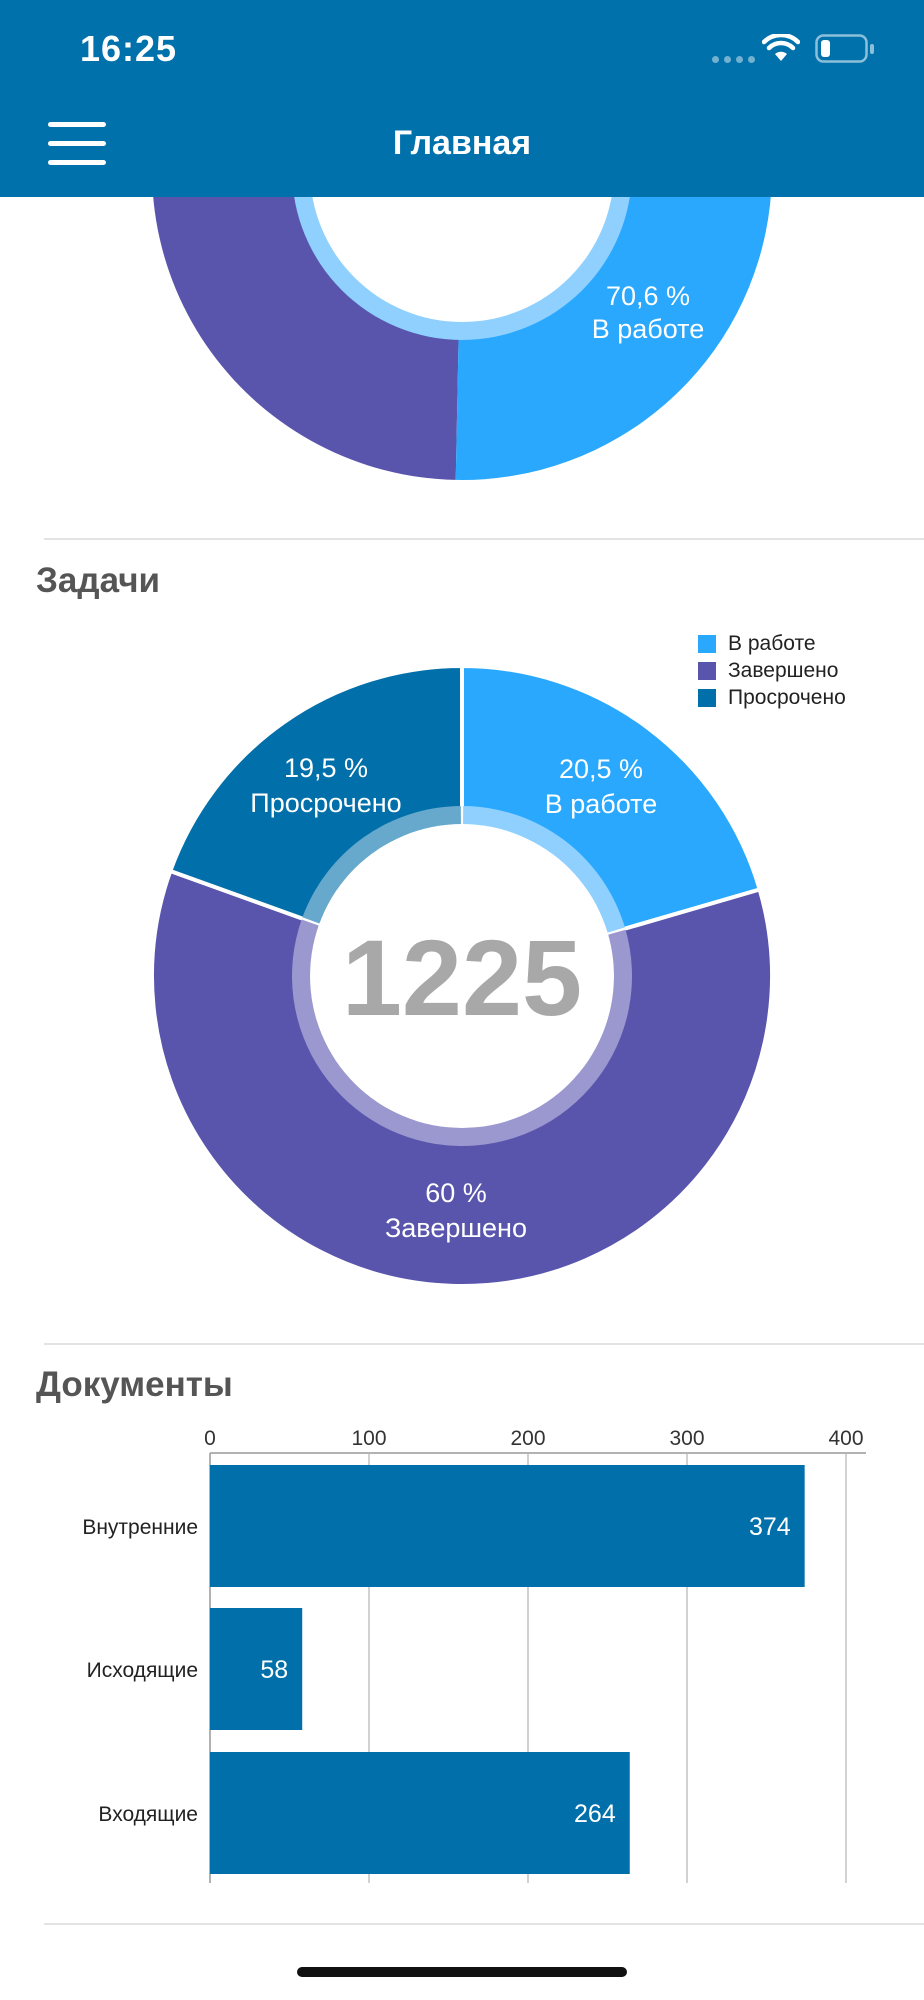  I want to click on tasks-section-title: Задачи, so click(98, 580).